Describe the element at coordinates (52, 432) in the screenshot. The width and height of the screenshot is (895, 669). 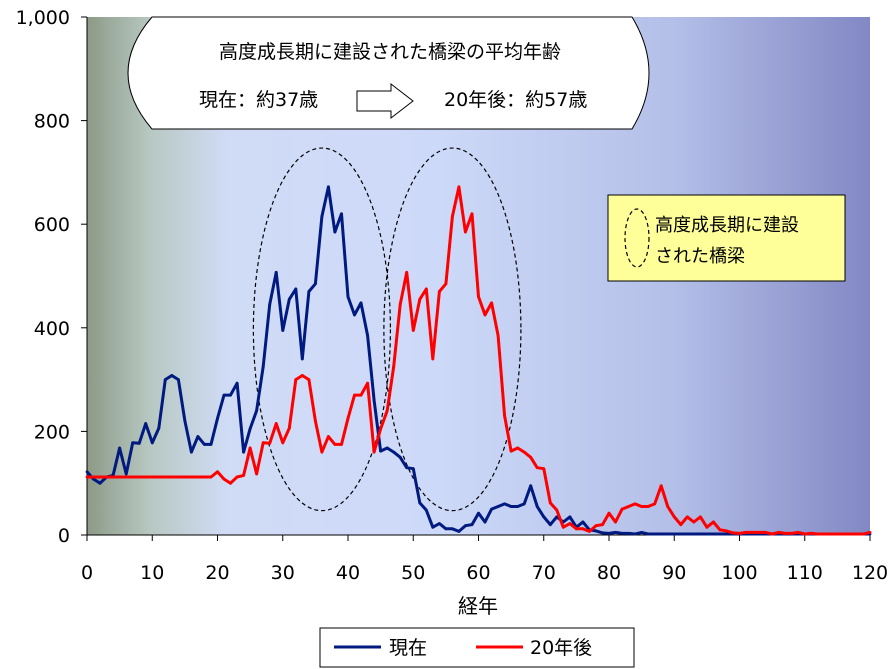
I see `y-tick-label: 200` at that location.